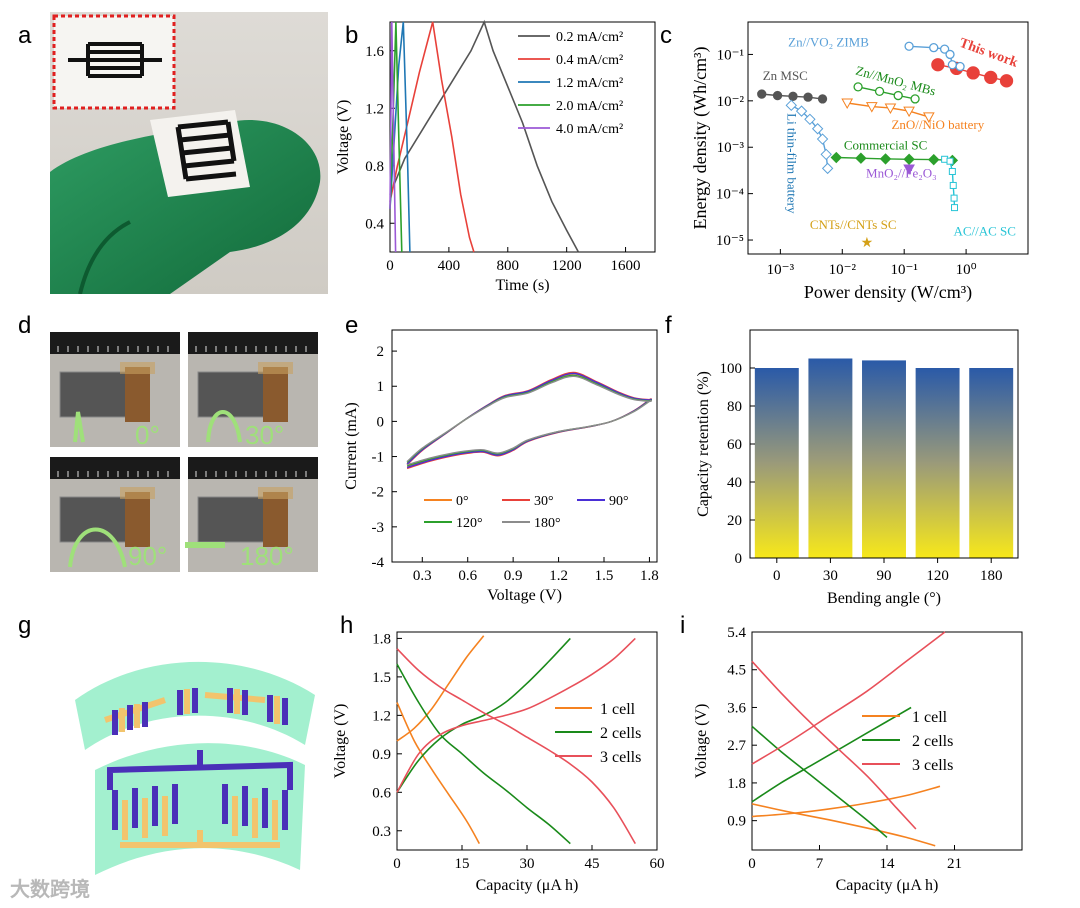  Describe the element at coordinates (668, 325) in the screenshot. I see `panel-label-f: f` at that location.